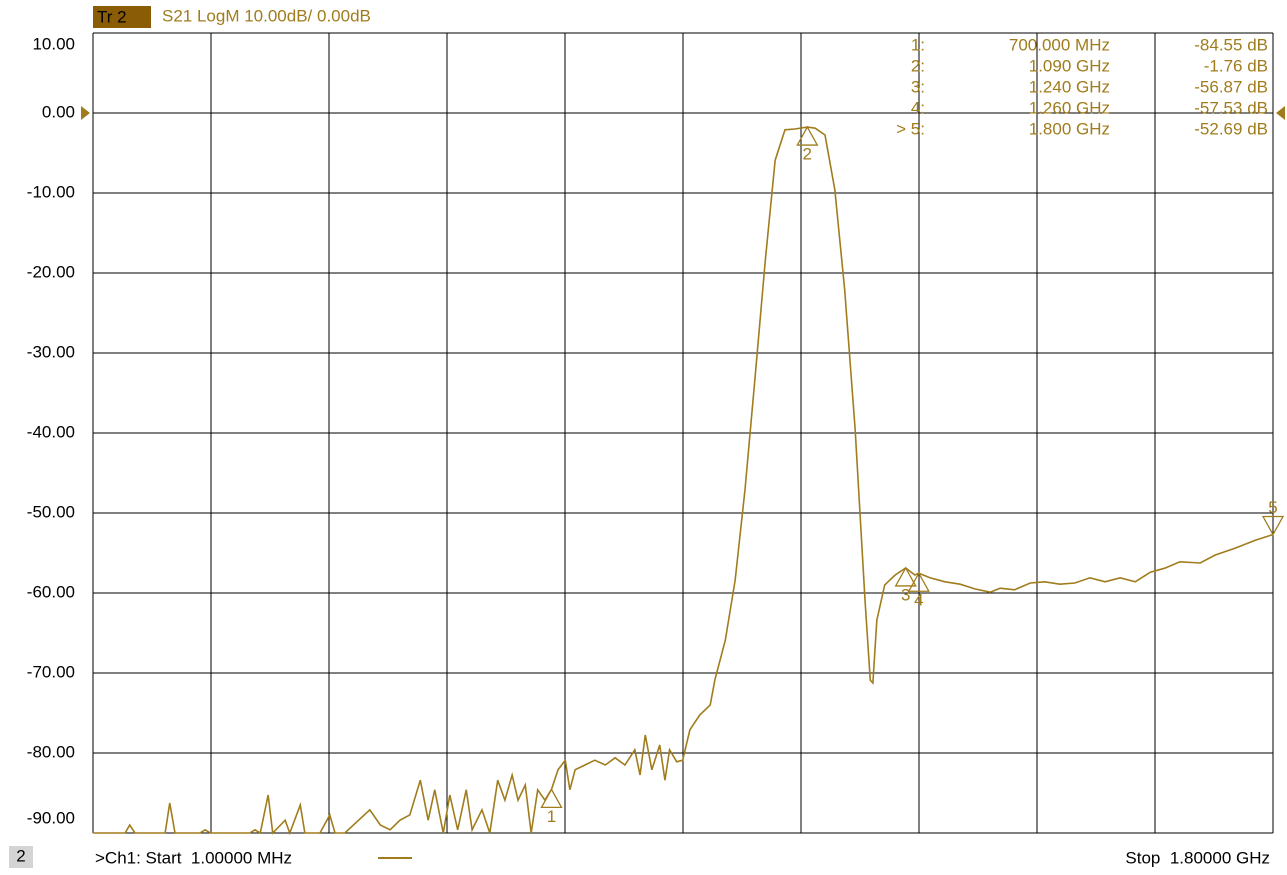  Describe the element at coordinates (51, 817) in the screenshot. I see `y-tick-label: -90.00` at that location.